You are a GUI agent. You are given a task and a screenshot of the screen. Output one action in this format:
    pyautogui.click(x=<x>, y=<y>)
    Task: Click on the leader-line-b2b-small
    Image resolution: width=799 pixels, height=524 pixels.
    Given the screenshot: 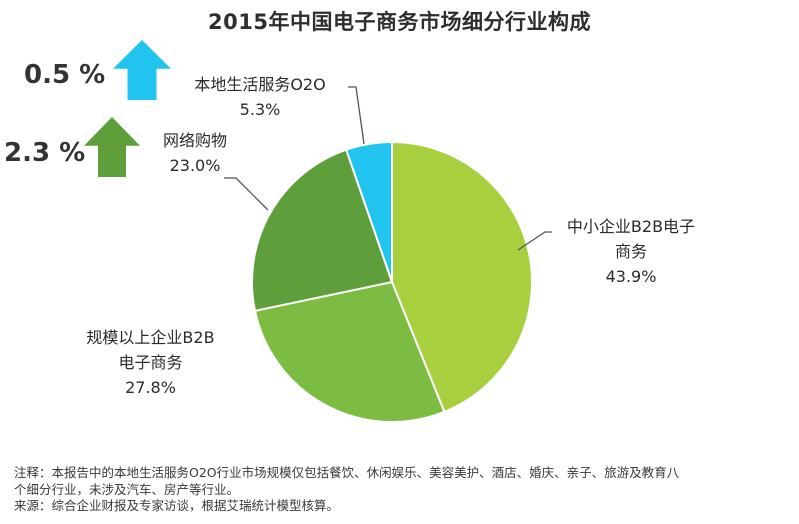 What is the action you would take?
    pyautogui.click(x=534, y=241)
    